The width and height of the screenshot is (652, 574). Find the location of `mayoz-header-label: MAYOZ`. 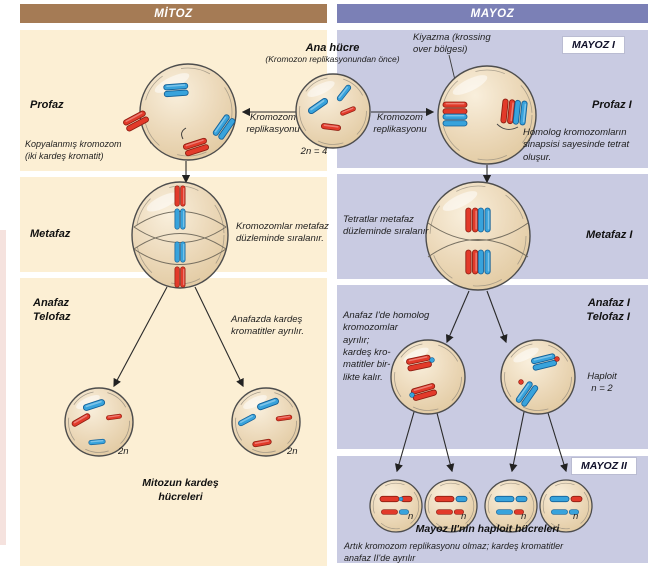

mayoz-header-label: MAYOZ is located at coordinates (492, 13).